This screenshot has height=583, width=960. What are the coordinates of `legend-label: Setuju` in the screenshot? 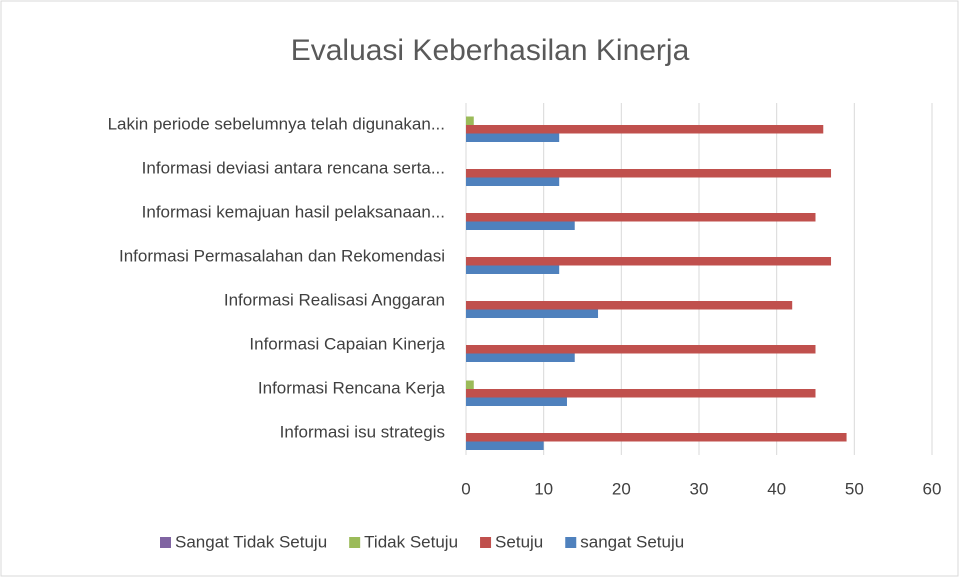 It's located at (519, 541).